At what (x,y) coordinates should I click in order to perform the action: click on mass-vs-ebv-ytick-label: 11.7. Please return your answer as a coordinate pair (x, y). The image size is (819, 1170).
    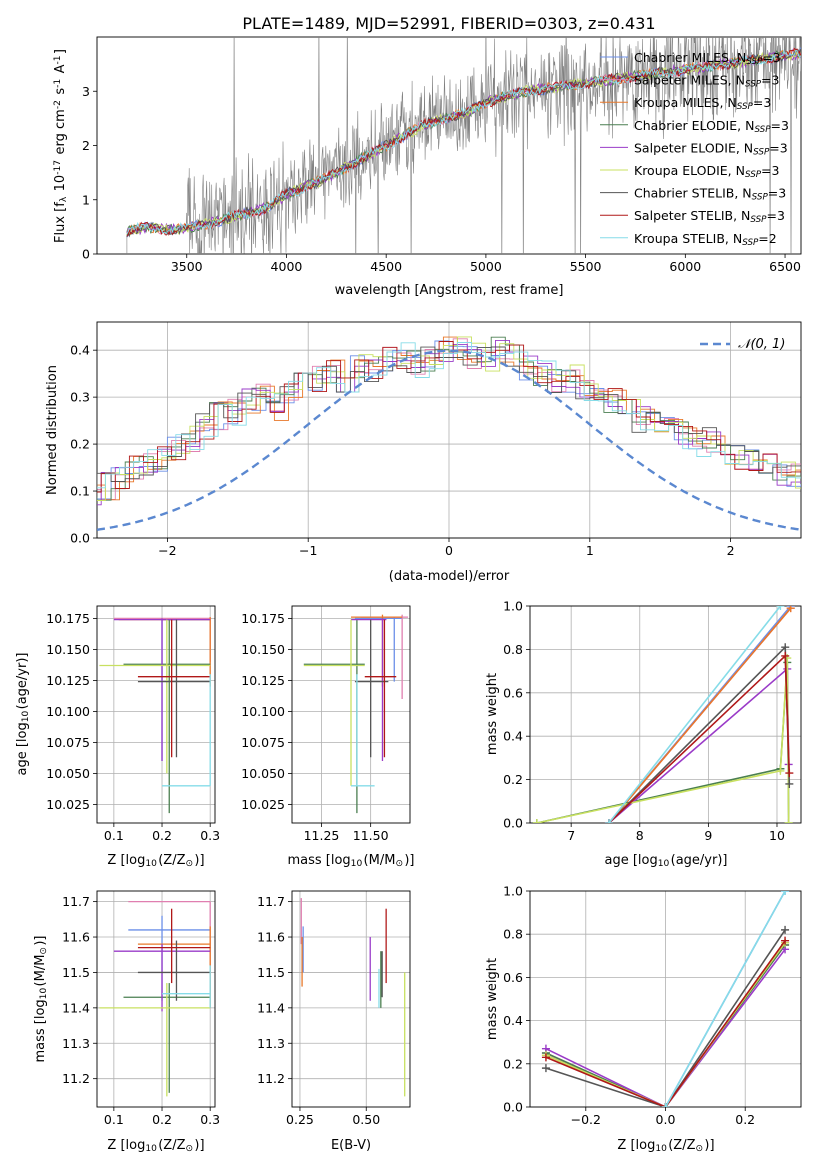
    Looking at the image, I should click on (271, 901).